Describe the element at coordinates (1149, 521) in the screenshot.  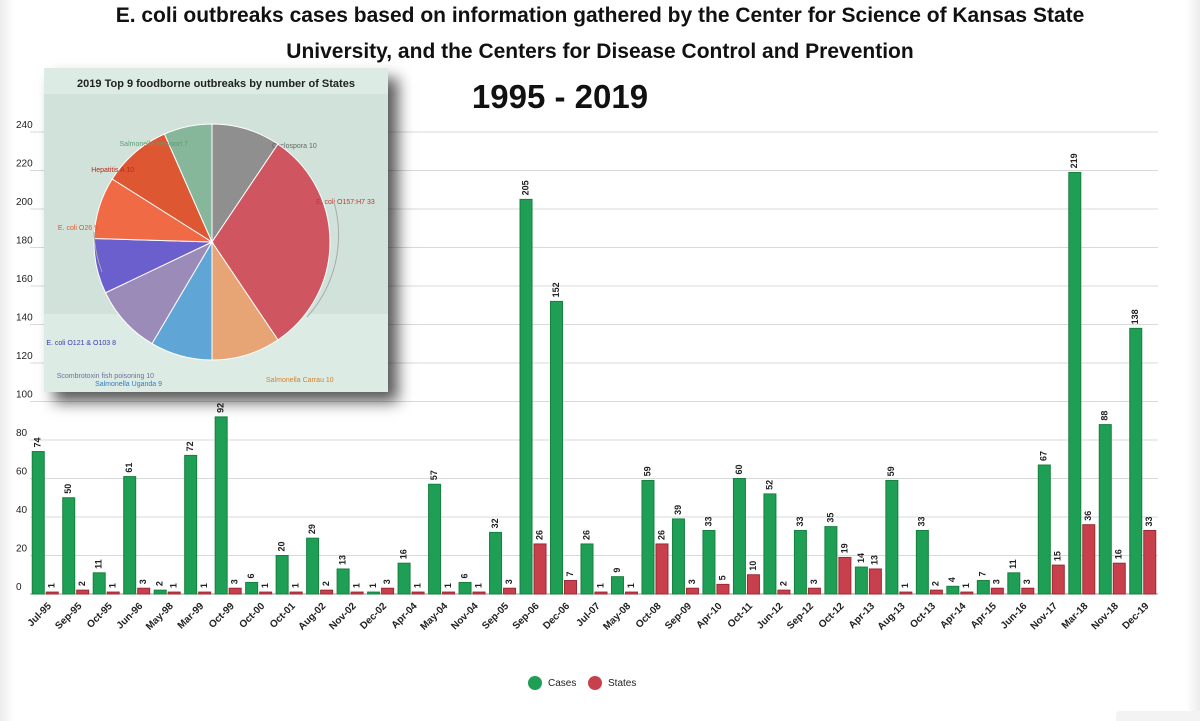
I see `data-label-states: 33` at that location.